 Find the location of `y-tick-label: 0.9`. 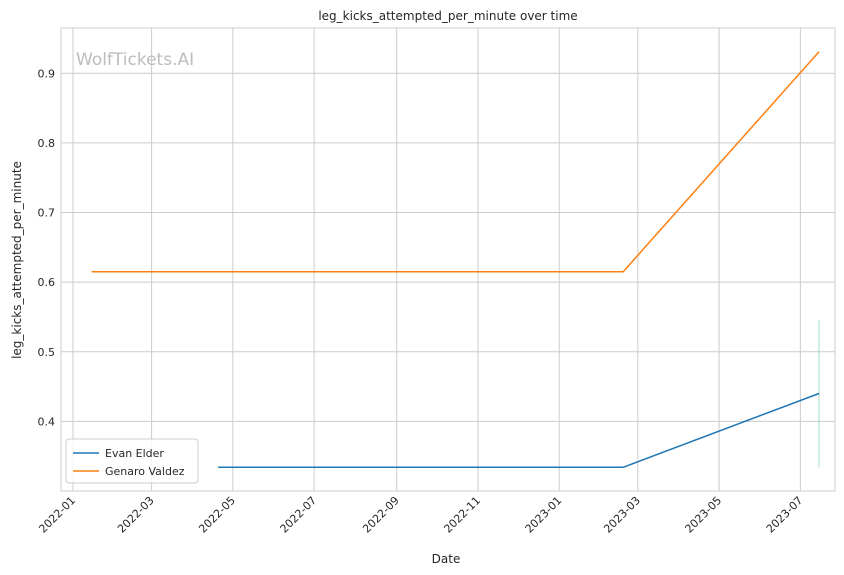

y-tick-label: 0.9 is located at coordinates (47, 73).